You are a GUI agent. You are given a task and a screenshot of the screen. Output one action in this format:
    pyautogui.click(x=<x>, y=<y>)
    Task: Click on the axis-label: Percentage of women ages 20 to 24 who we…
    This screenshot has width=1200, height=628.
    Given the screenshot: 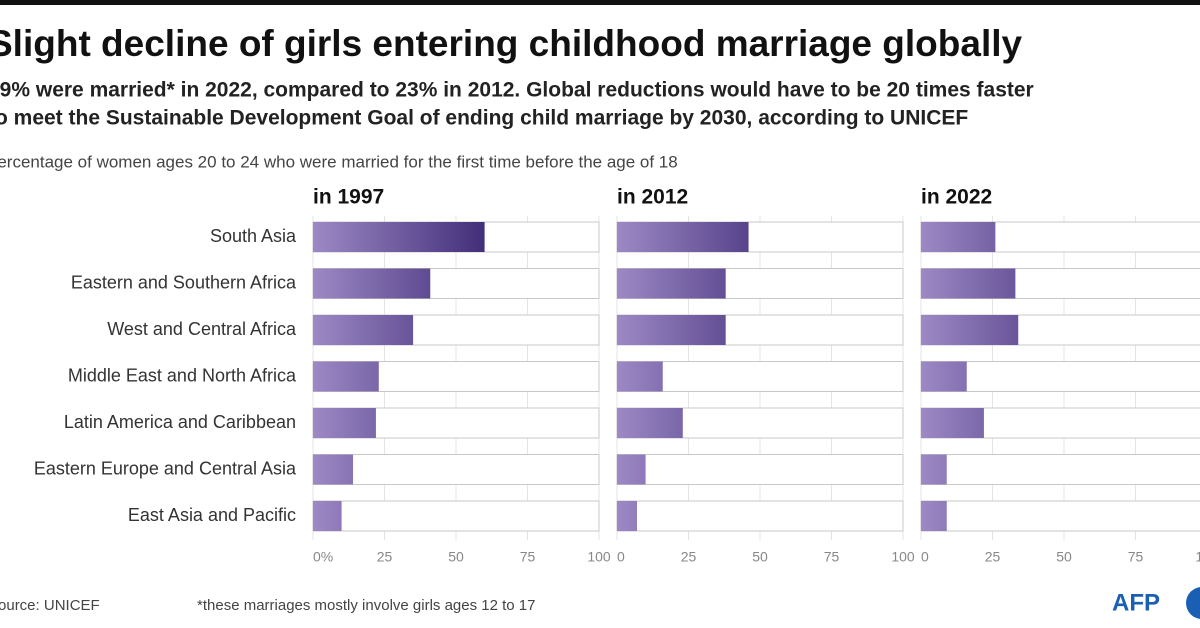 What is the action you would take?
    pyautogui.click(x=339, y=161)
    